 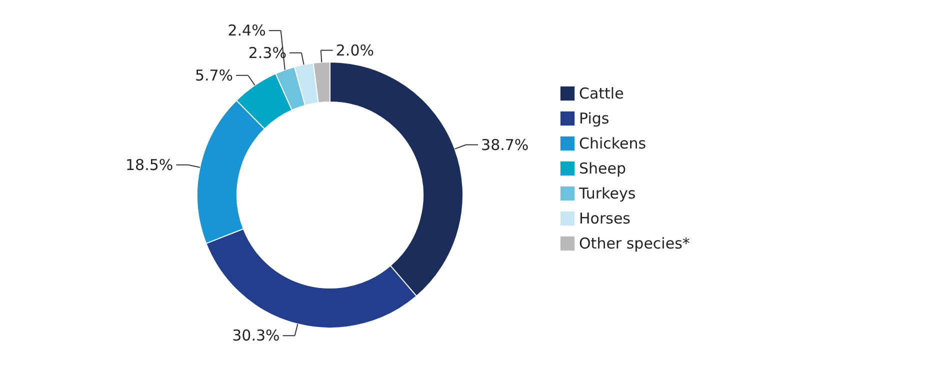 I want to click on data-label: 2.0%, so click(x=355, y=50).